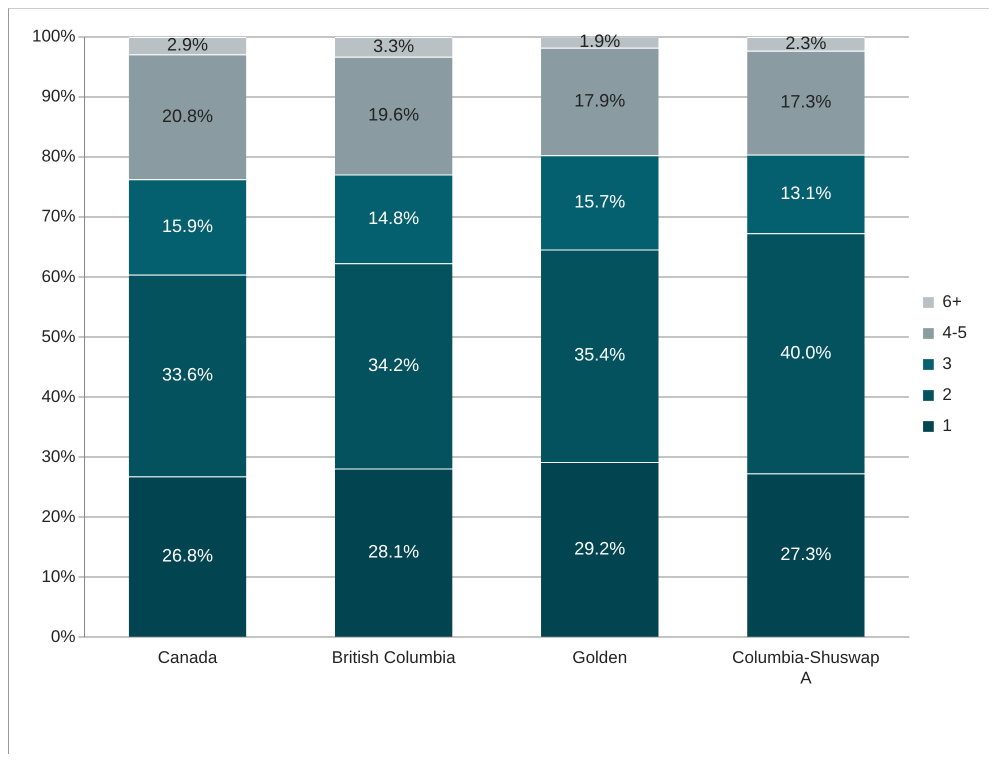 The height and width of the screenshot is (761, 995). What do you see at coordinates (58, 276) in the screenshot?
I see `y-tick-label: 60%` at bounding box center [58, 276].